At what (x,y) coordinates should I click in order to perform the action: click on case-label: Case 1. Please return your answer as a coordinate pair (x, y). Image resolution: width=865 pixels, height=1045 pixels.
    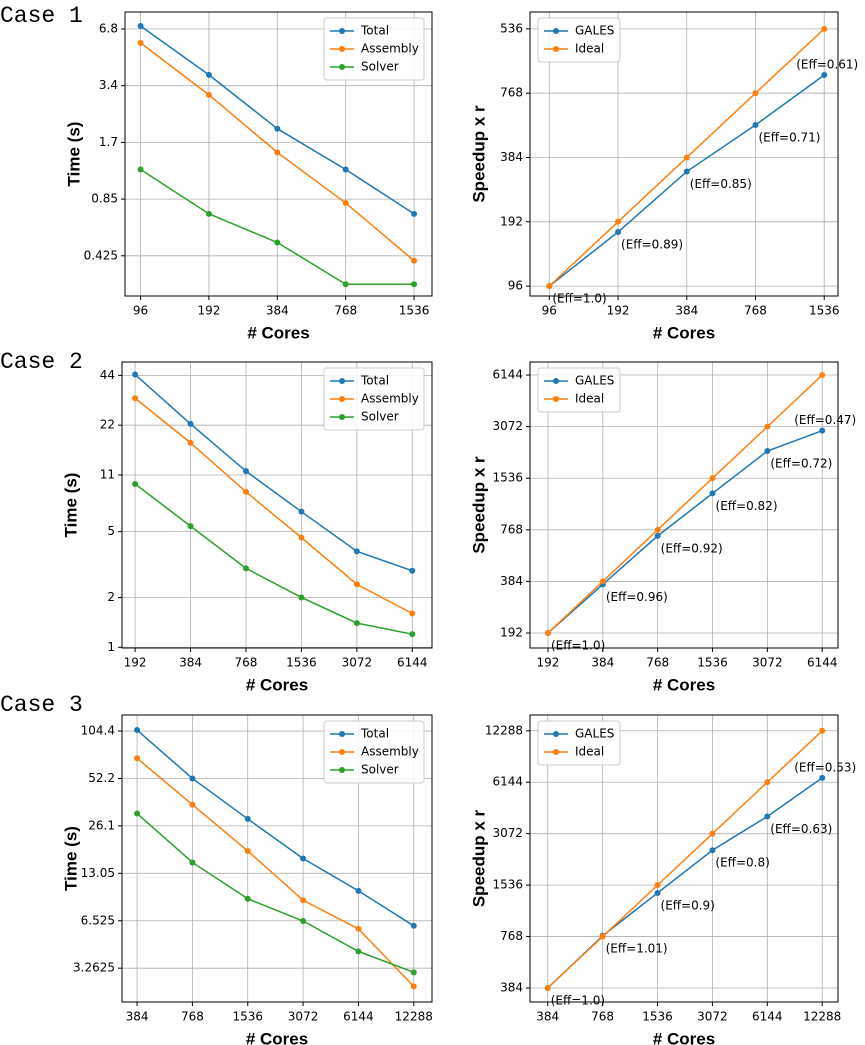
    Looking at the image, I should click on (41, 16).